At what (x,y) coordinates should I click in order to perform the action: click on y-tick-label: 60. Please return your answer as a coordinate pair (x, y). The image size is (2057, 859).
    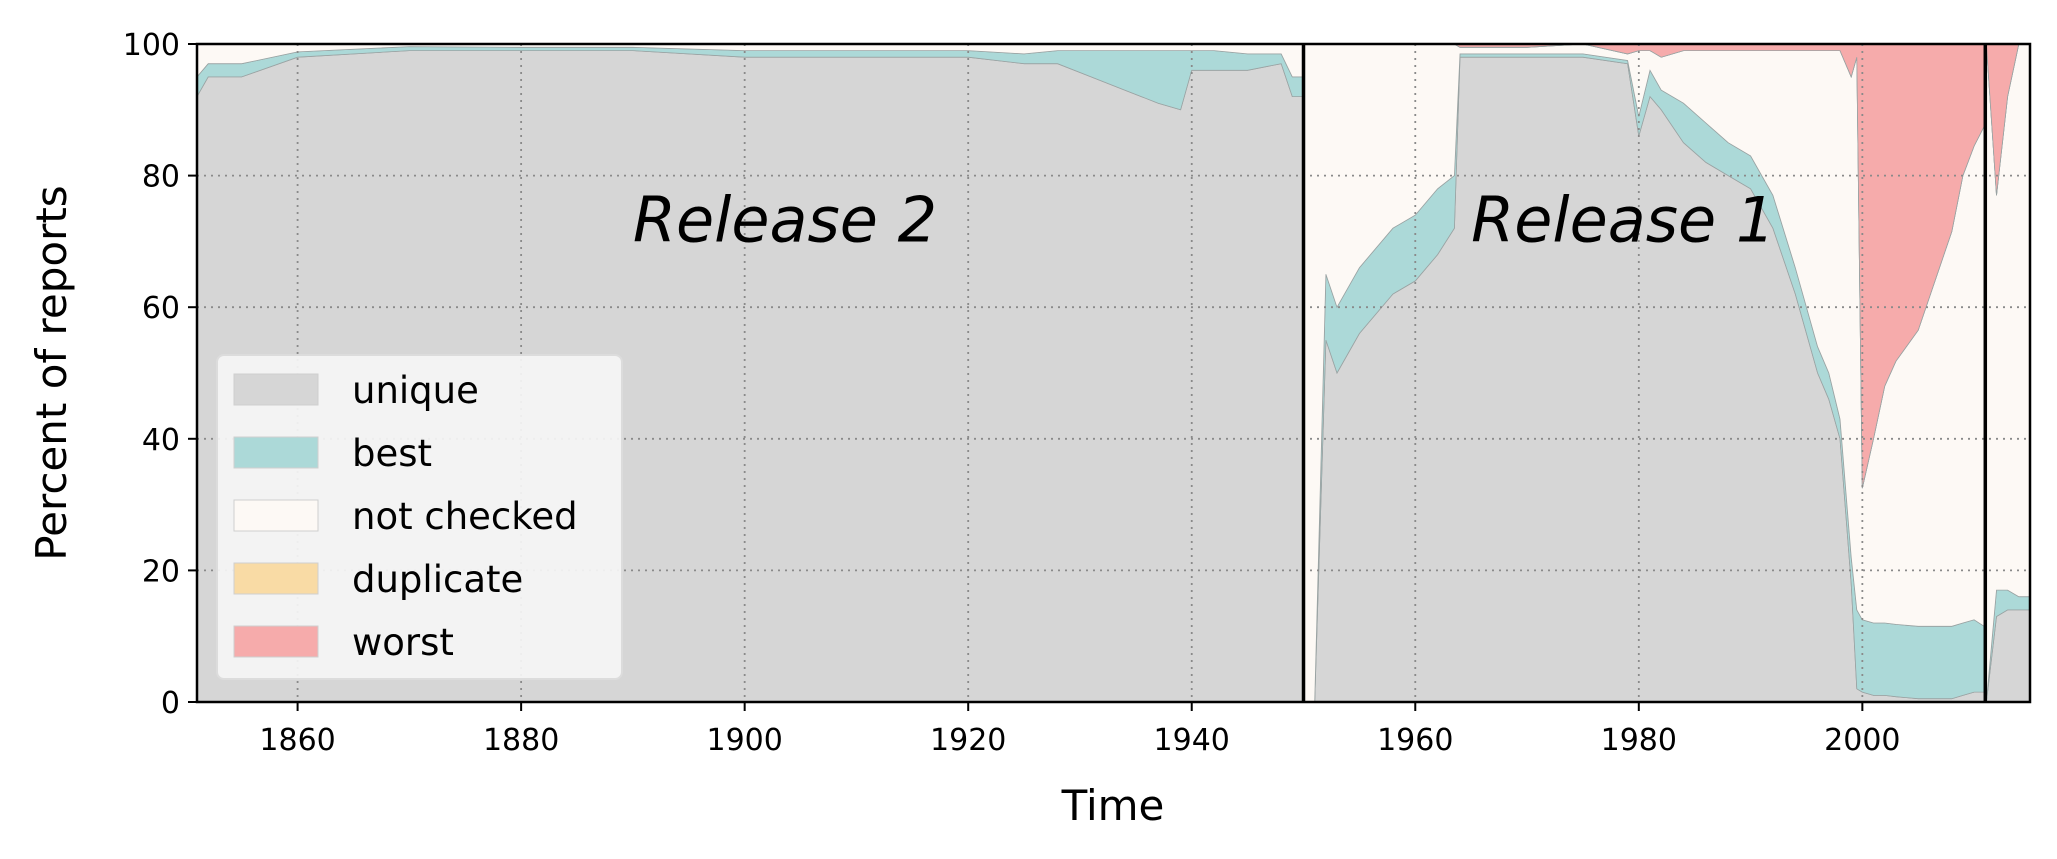
    Looking at the image, I should click on (161, 308).